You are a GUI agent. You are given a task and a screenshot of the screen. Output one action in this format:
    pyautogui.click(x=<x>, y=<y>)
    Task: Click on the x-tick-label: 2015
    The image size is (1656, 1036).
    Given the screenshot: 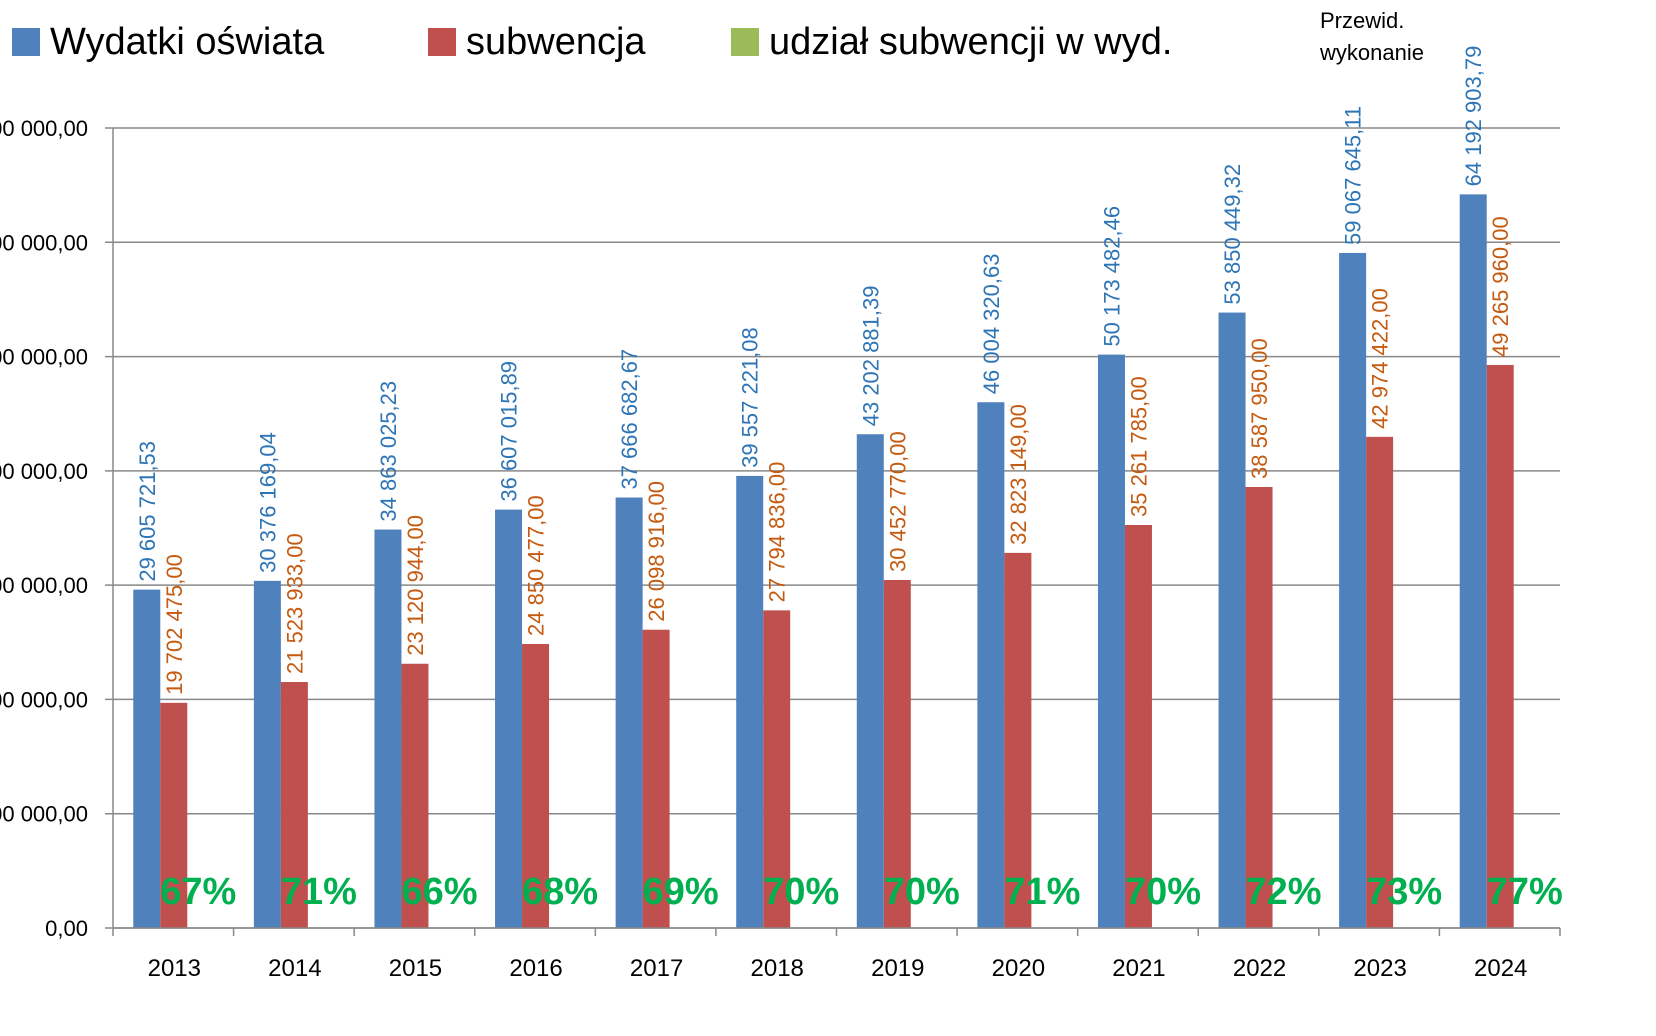 What is the action you would take?
    pyautogui.click(x=415, y=968)
    